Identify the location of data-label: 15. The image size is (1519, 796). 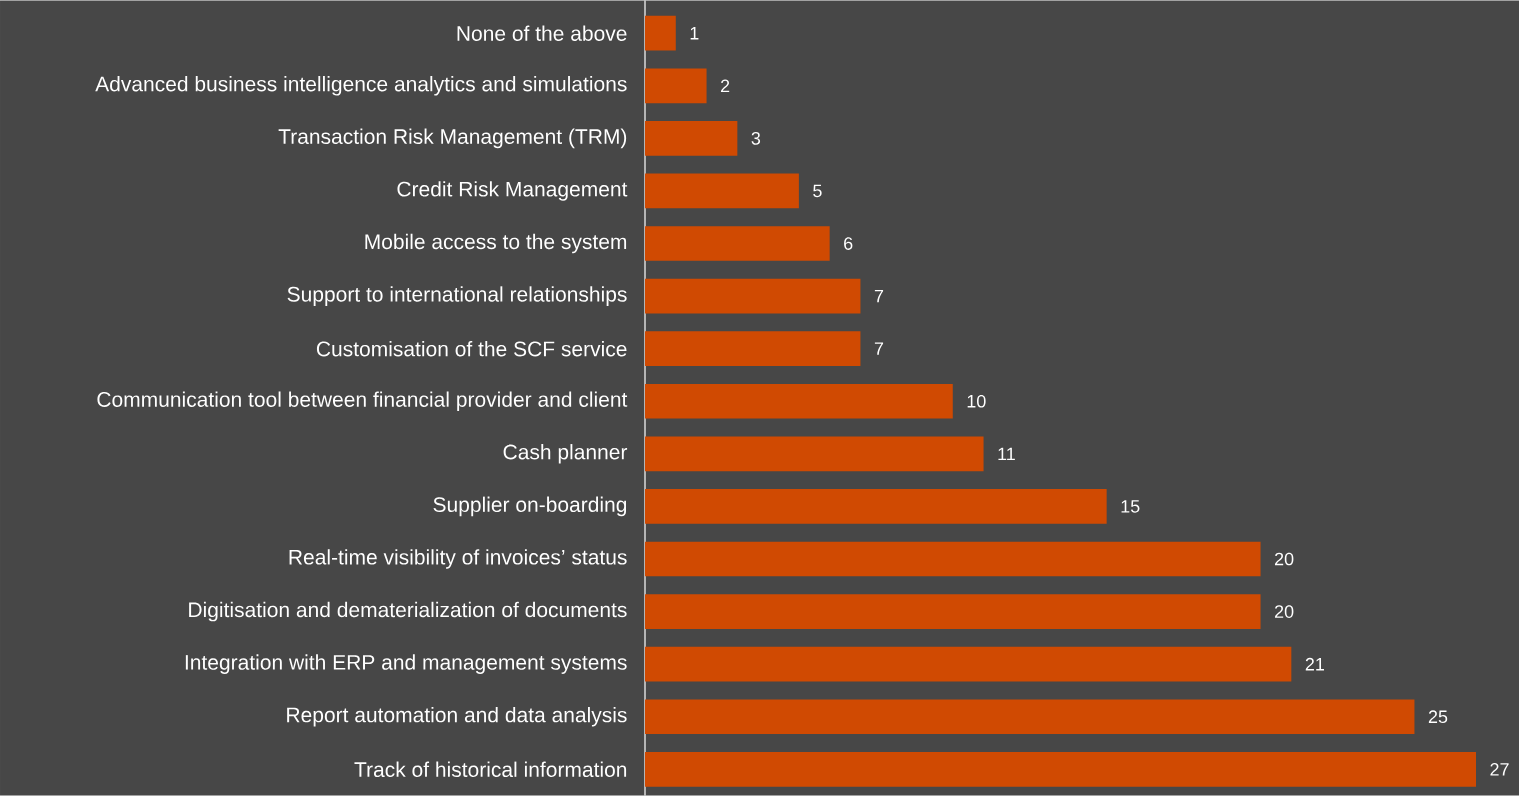
(1130, 506).